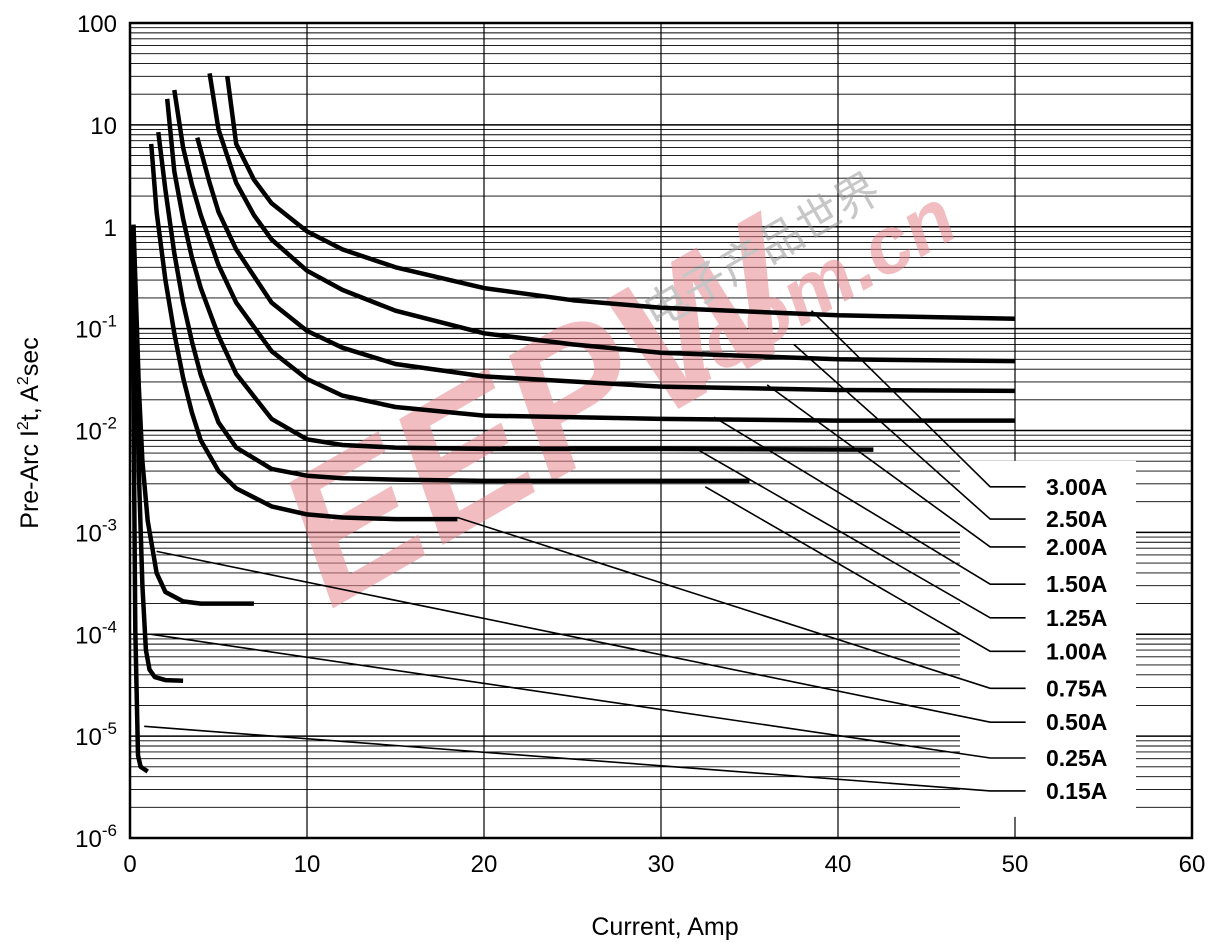 The width and height of the screenshot is (1218, 949). Describe the element at coordinates (1076, 547) in the screenshot. I see `legend-label-2-00a: 2.00A` at that location.